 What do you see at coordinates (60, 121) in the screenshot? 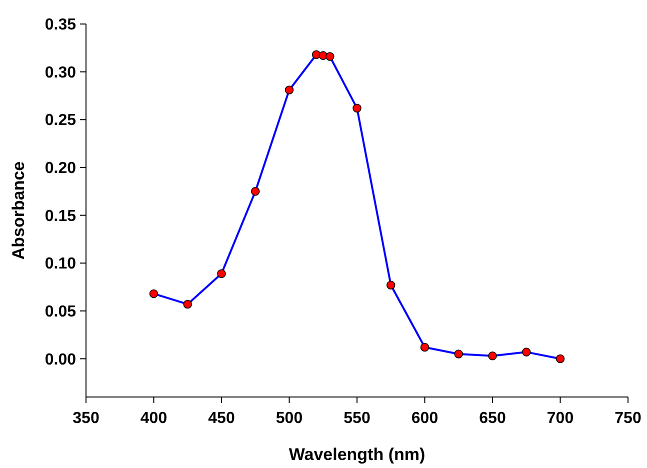
I see `y-tick-label: 0.25` at bounding box center [60, 121].